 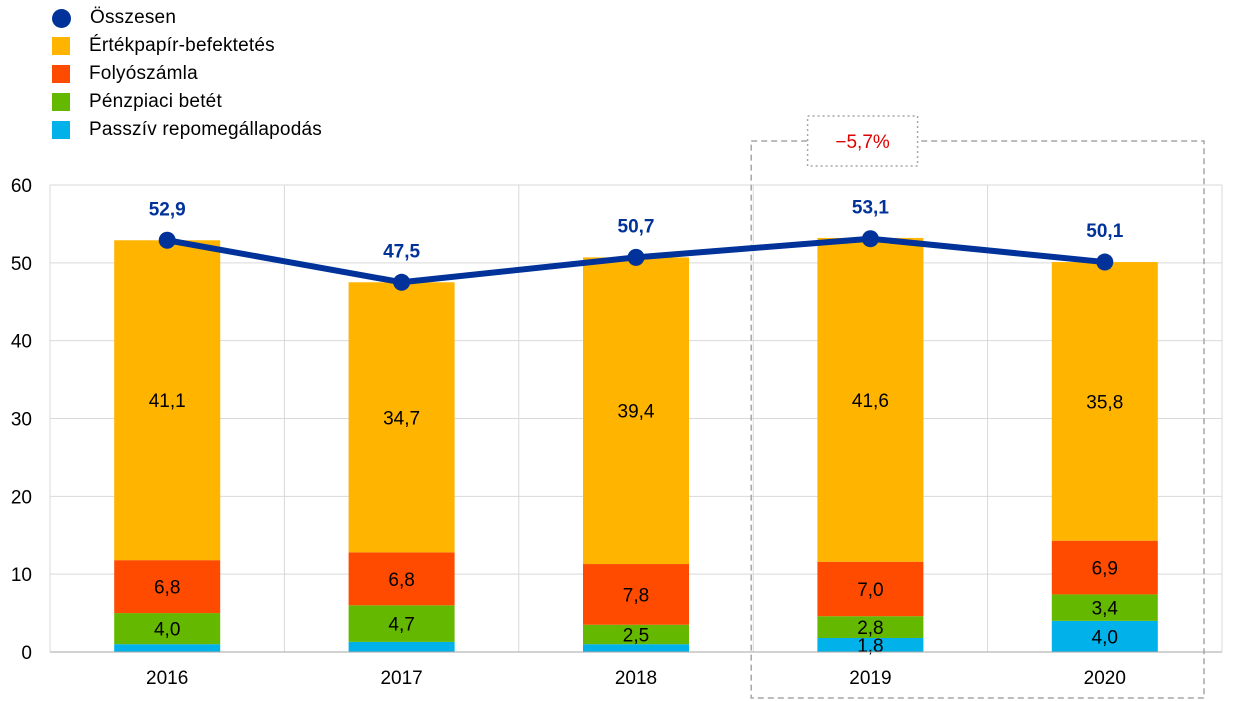 I want to click on segment-label-securities-2016: 41,1, so click(x=167, y=401).